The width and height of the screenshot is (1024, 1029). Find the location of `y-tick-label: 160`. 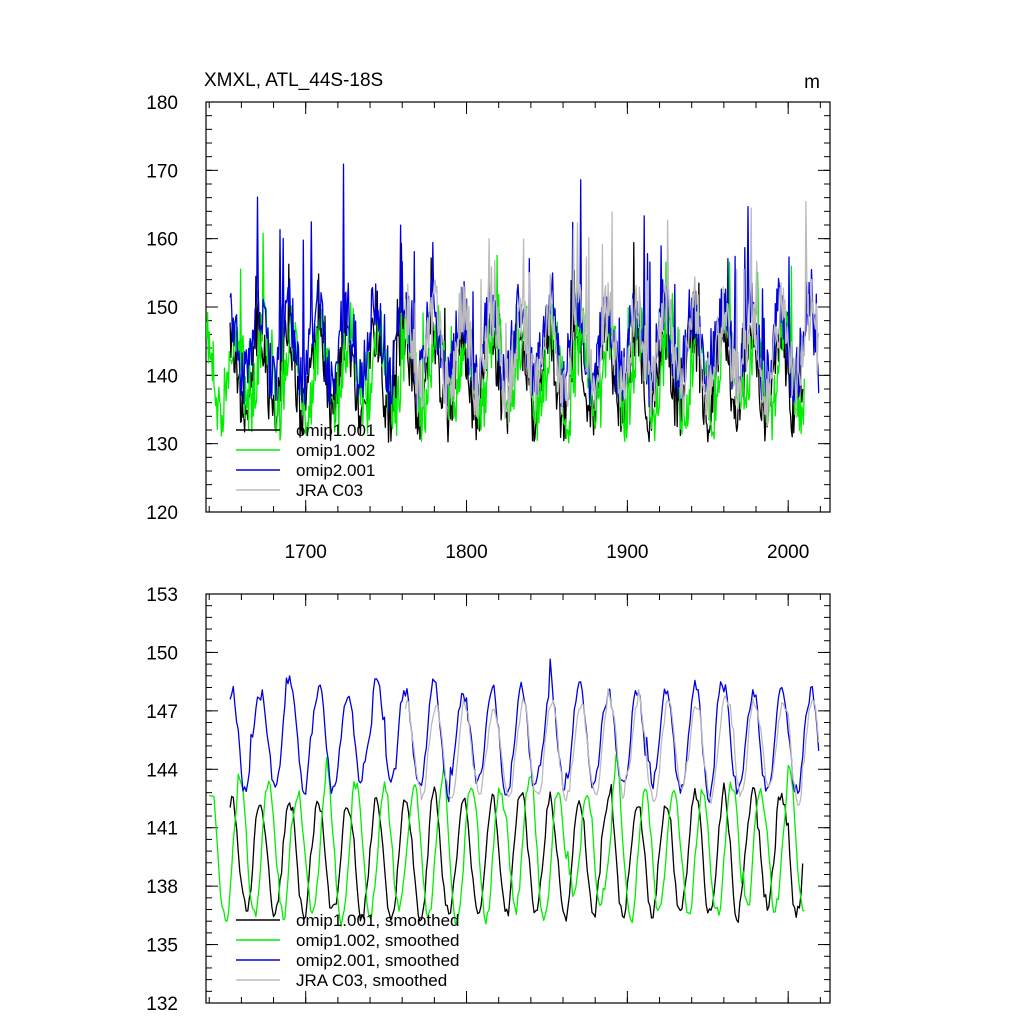

y-tick-label: 160 is located at coordinates (162, 240).